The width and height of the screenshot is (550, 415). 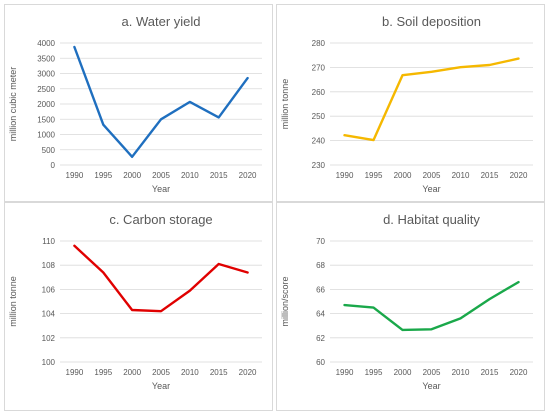 What do you see at coordinates (49, 314) in the screenshot?
I see `y-tick-label: 104` at bounding box center [49, 314].